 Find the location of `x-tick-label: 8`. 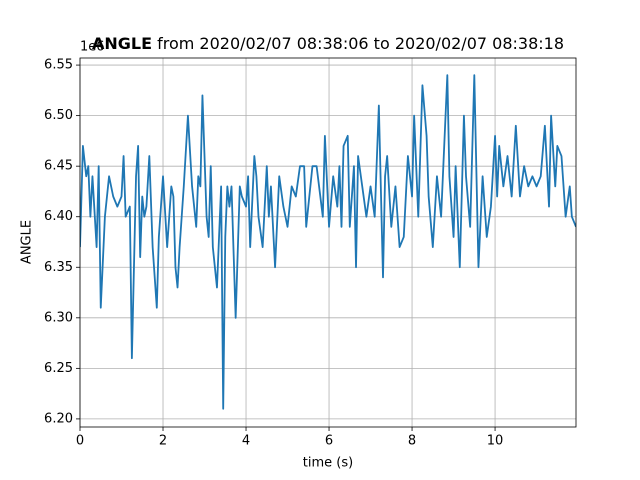

x-tick-label: 8 is located at coordinates (412, 441).